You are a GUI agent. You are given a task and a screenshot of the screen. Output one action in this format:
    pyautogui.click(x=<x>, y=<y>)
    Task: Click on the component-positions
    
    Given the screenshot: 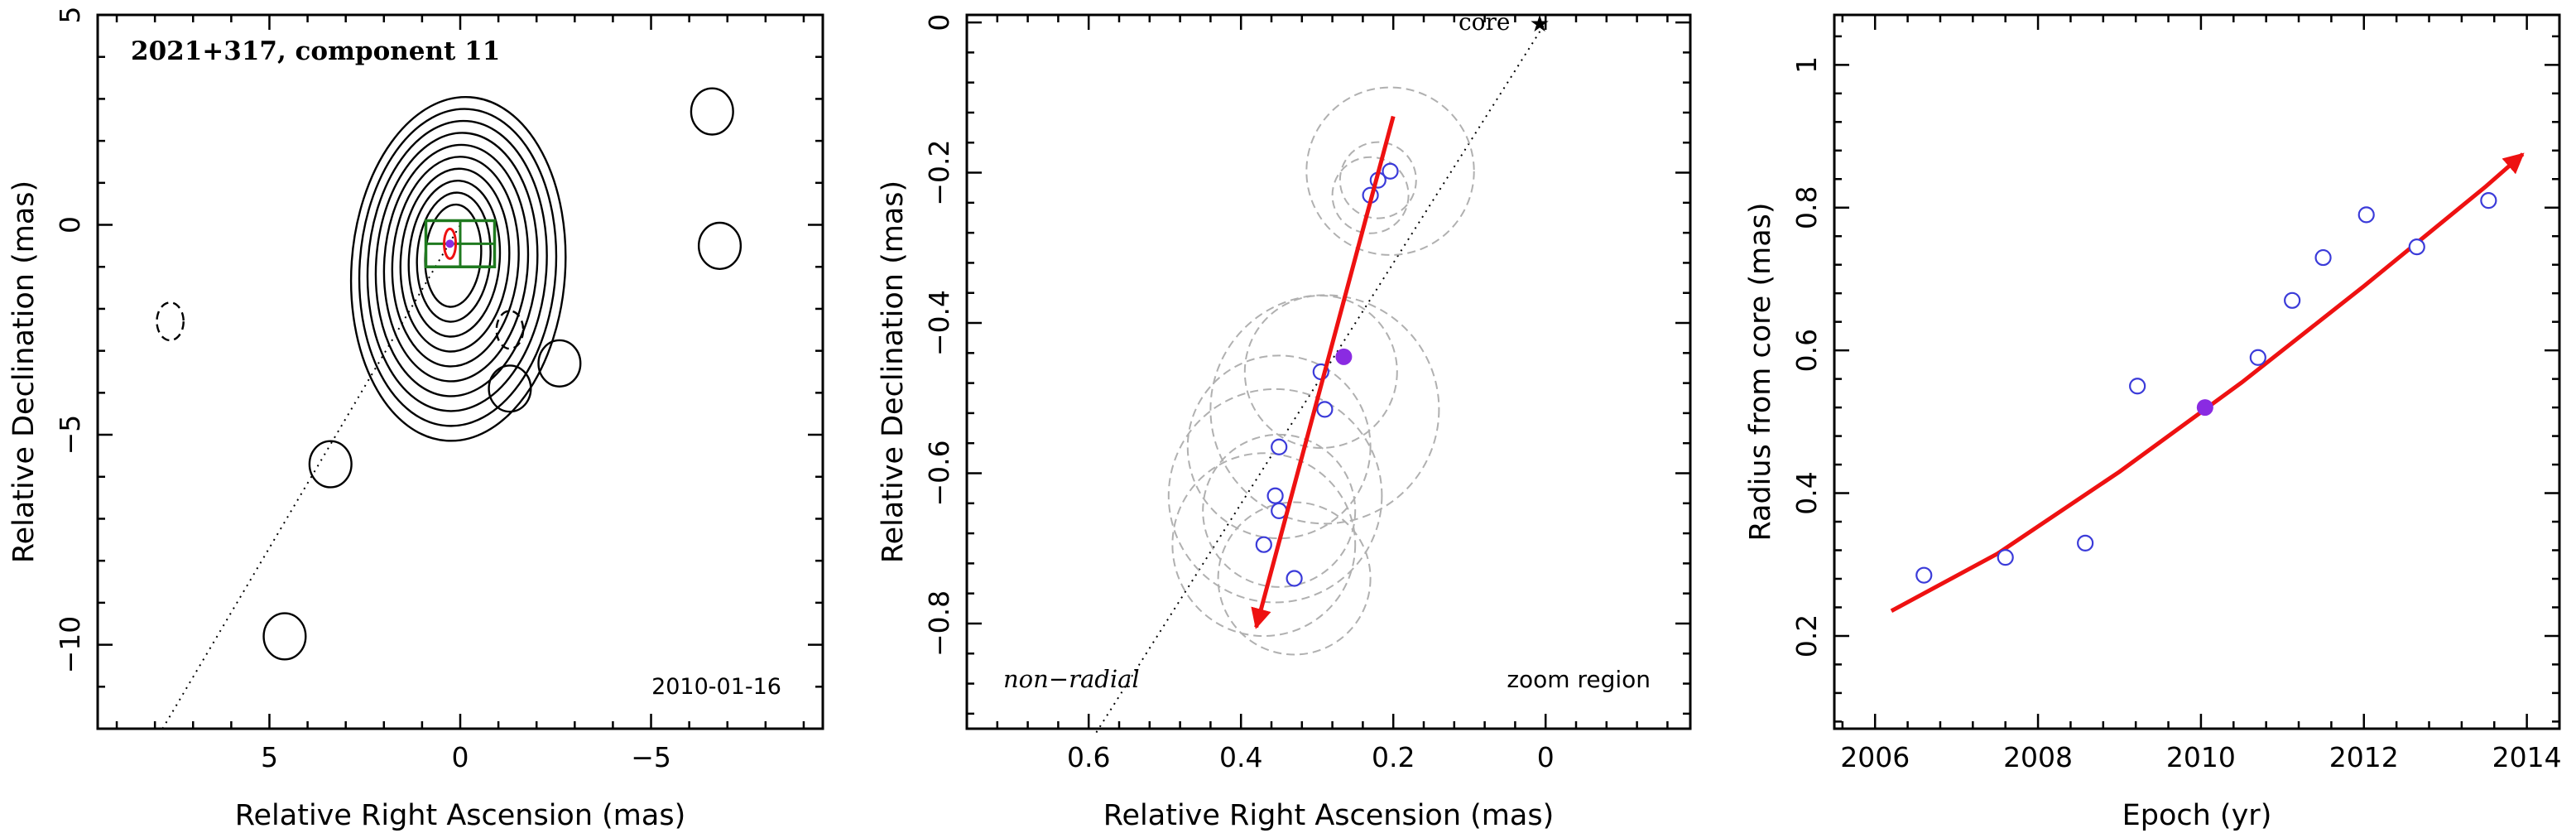 What is the action you would take?
    pyautogui.click(x=1327, y=374)
    